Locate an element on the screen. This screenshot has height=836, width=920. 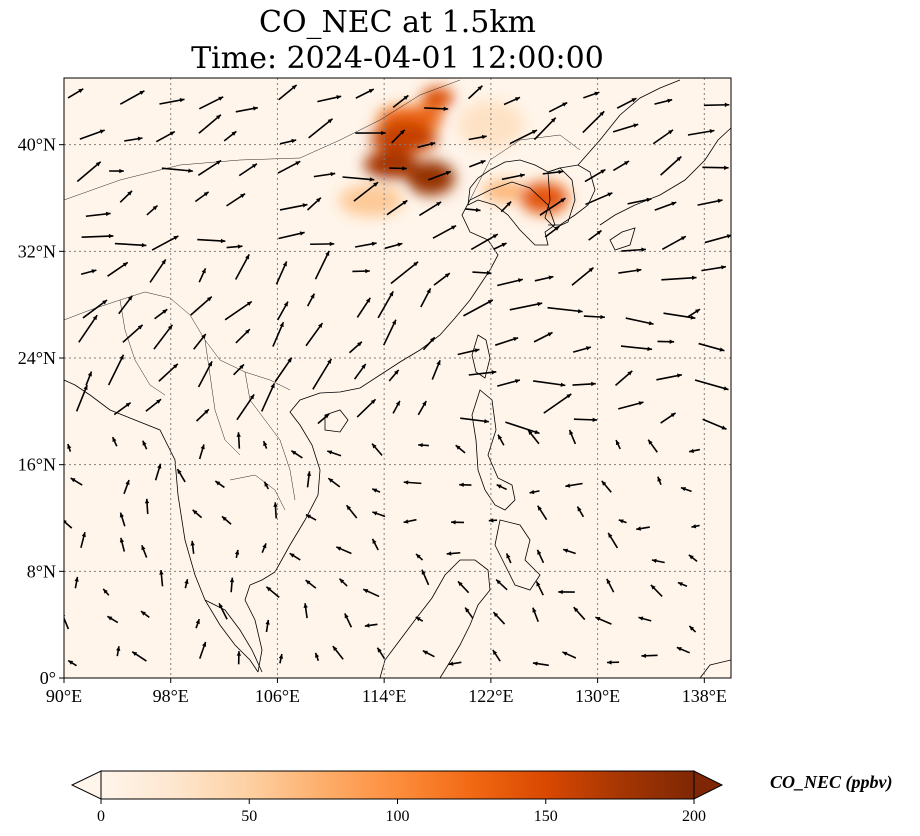
coastline-borneo is located at coordinates (435, 618).